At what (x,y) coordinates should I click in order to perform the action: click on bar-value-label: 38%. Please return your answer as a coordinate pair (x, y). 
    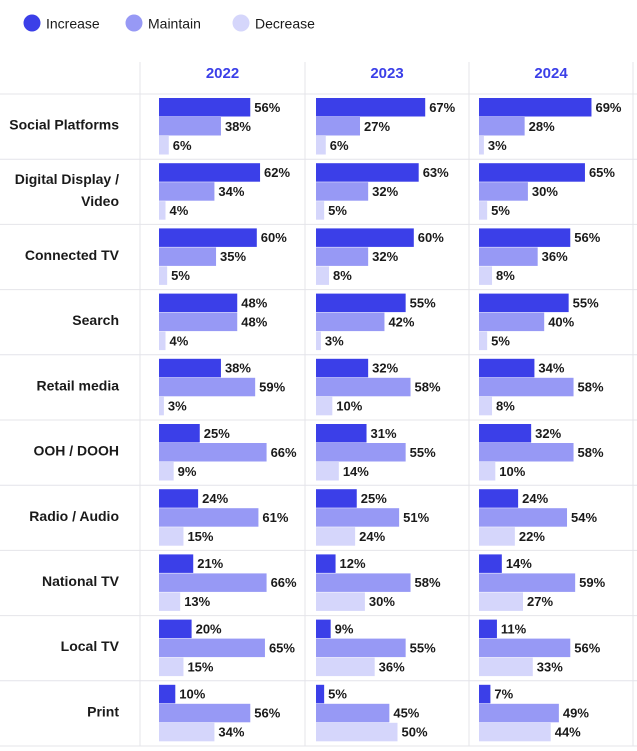
    Looking at the image, I should click on (238, 126).